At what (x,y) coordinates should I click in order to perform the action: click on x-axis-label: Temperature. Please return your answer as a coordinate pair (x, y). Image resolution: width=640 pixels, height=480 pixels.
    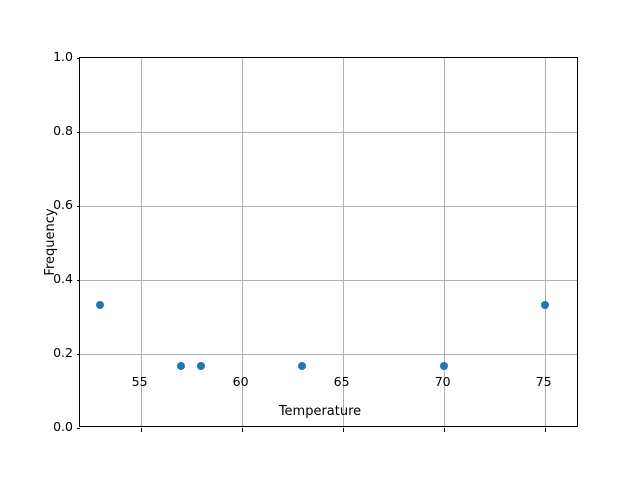
    Looking at the image, I should click on (320, 411).